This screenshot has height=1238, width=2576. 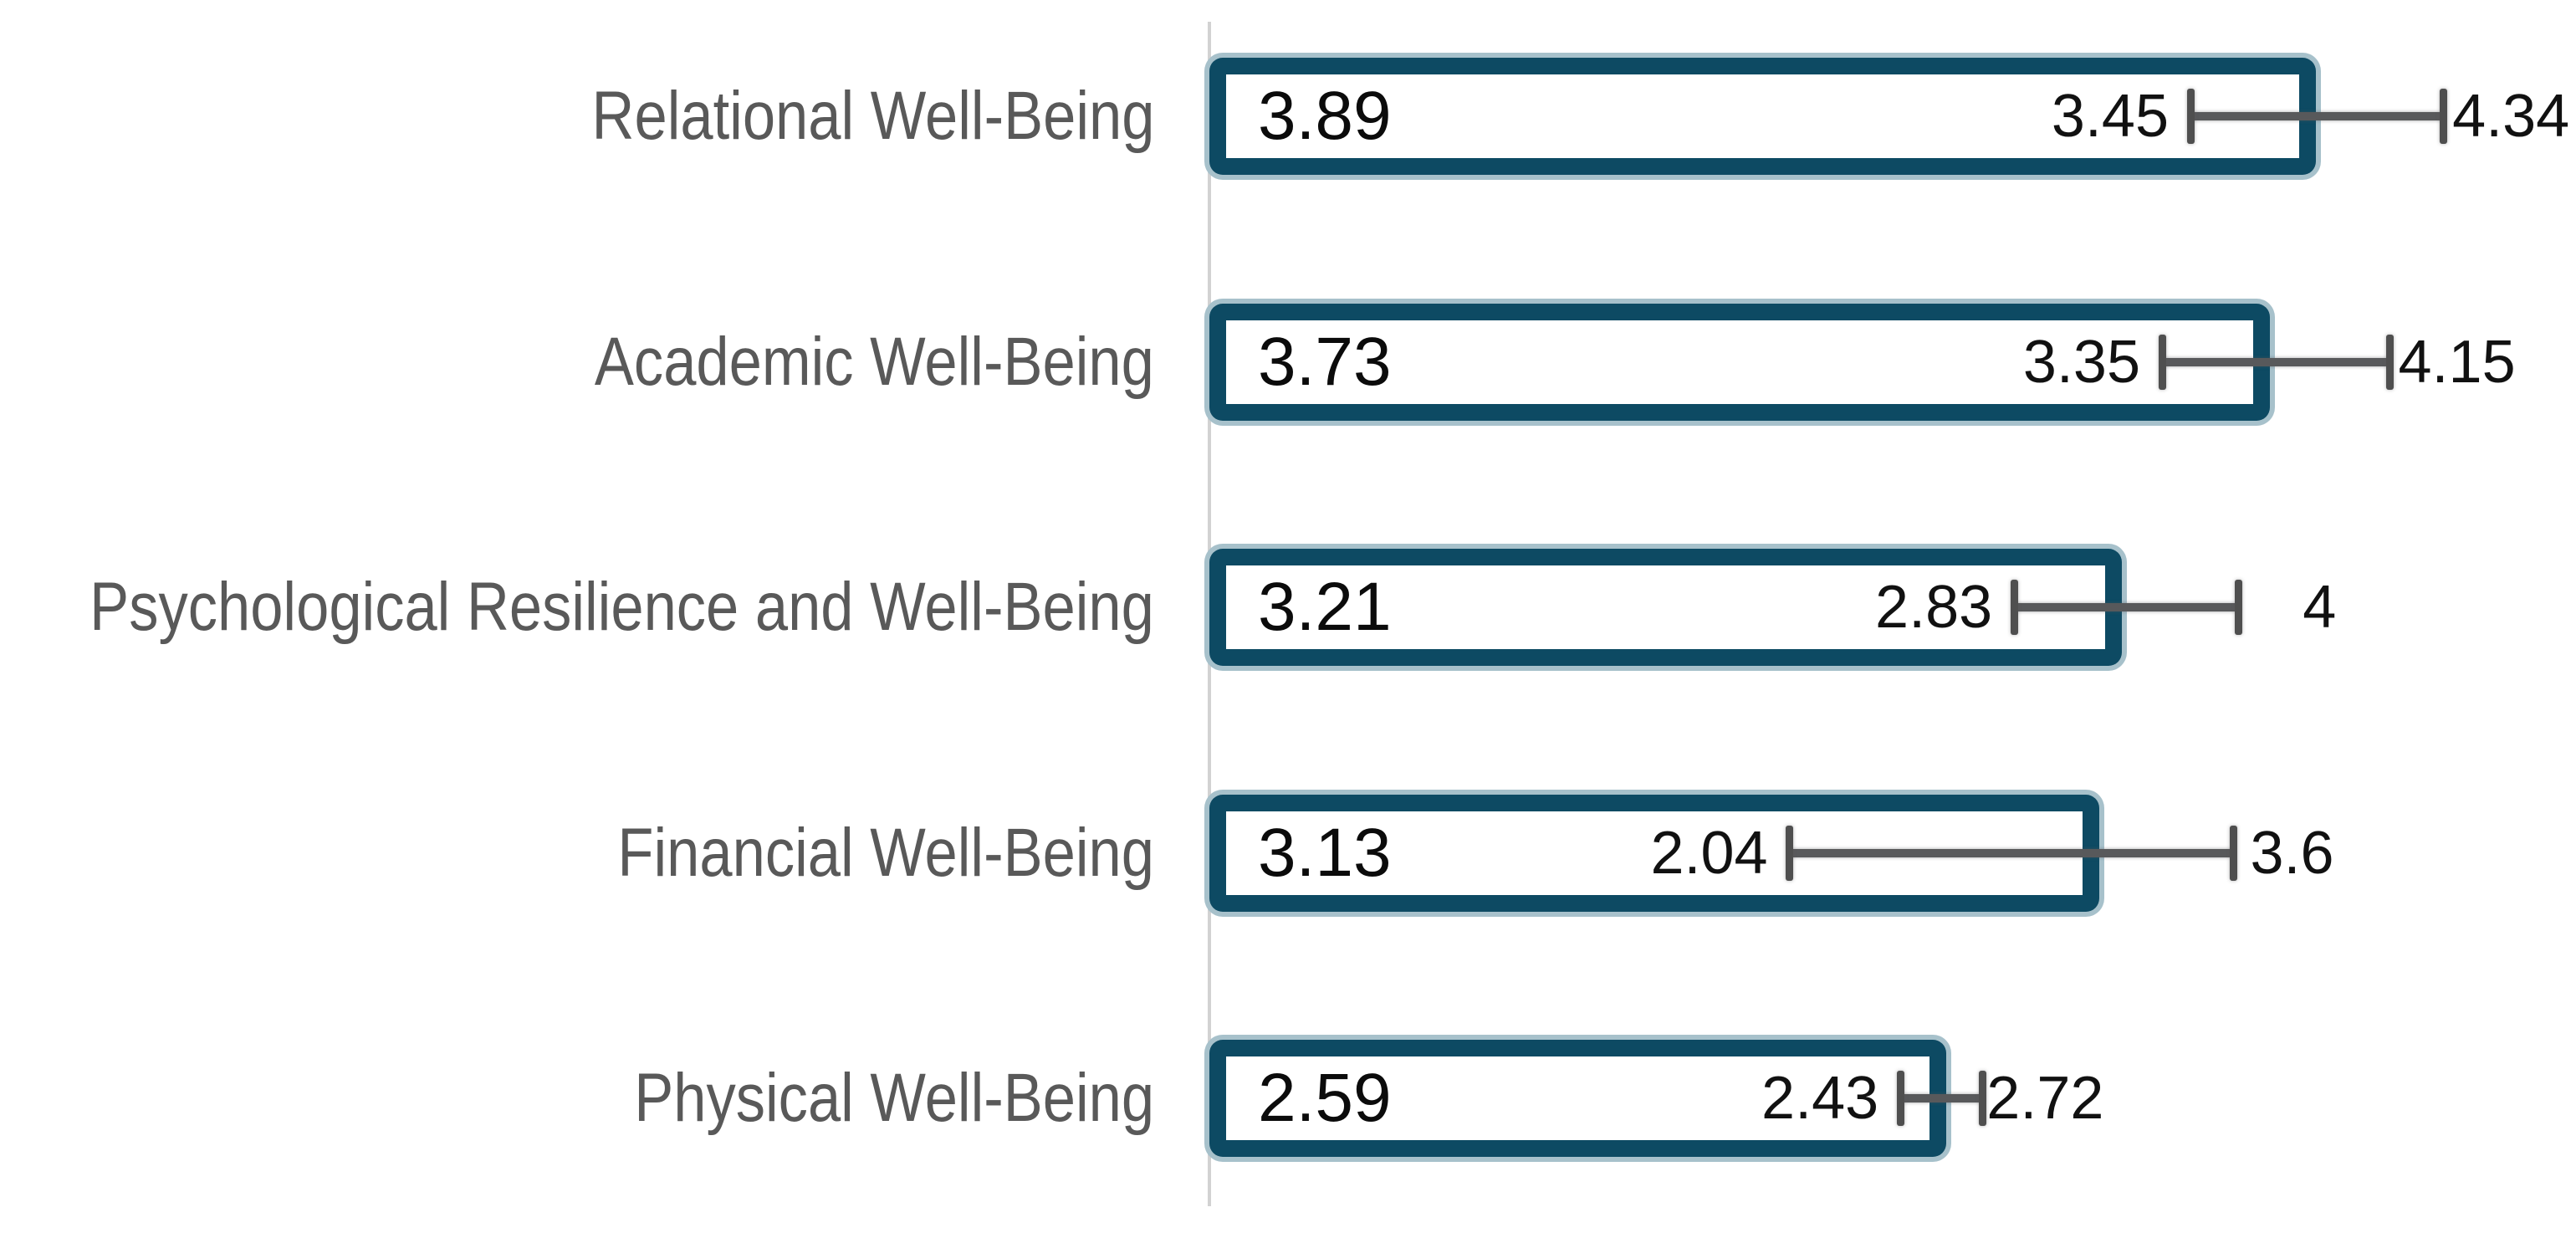 I want to click on bar-value-label: 3.89, so click(x=1325, y=116).